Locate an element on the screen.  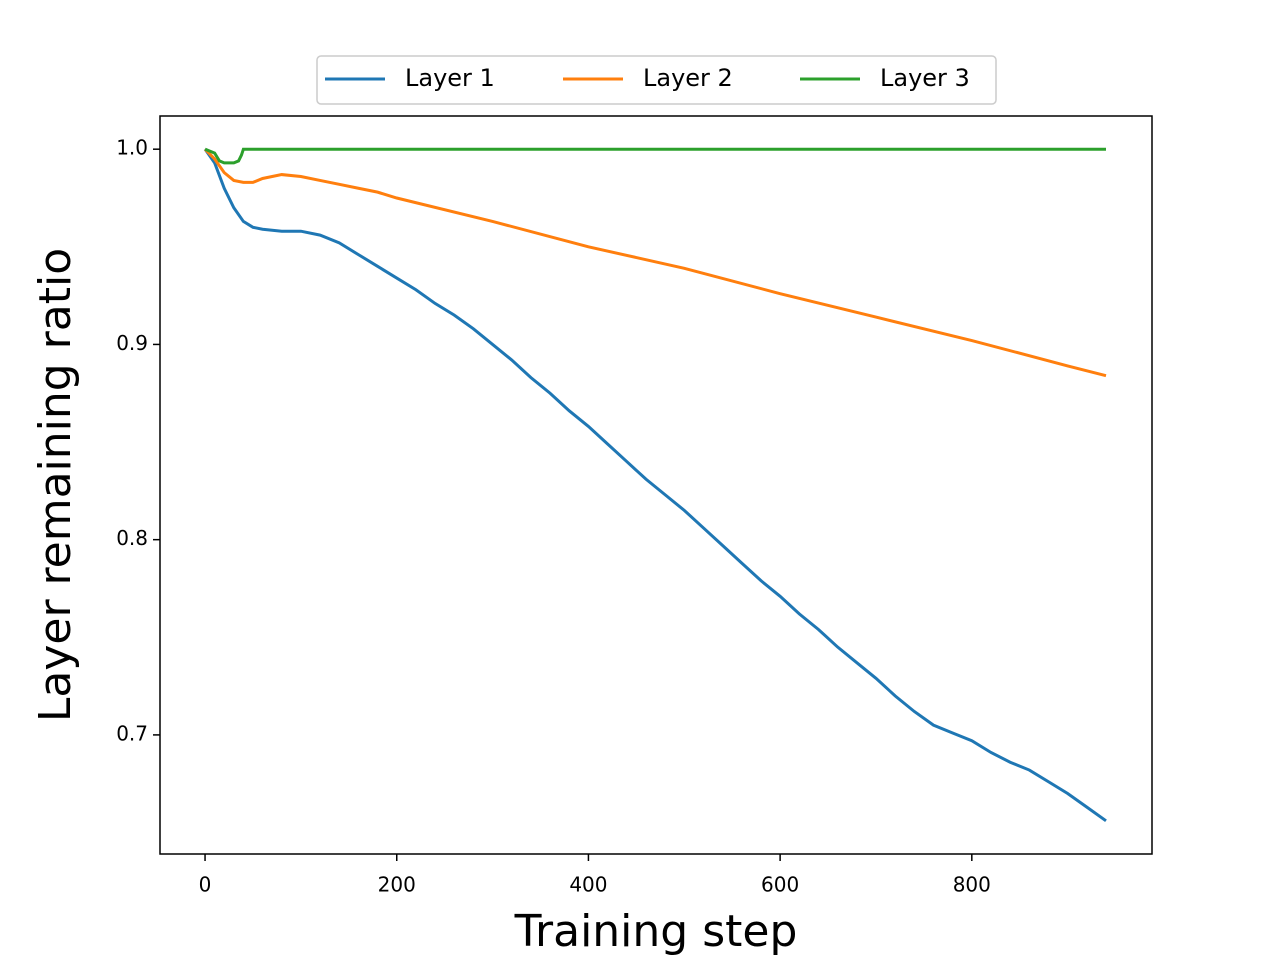
y-tick-label: 1.0 is located at coordinates (132, 148).